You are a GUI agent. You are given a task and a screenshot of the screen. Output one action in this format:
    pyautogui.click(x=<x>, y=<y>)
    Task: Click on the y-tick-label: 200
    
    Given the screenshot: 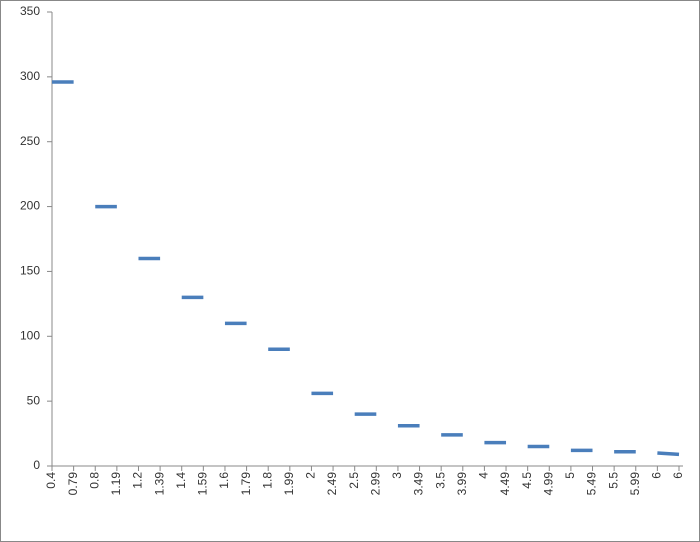 What is the action you would take?
    pyautogui.click(x=30, y=206)
    